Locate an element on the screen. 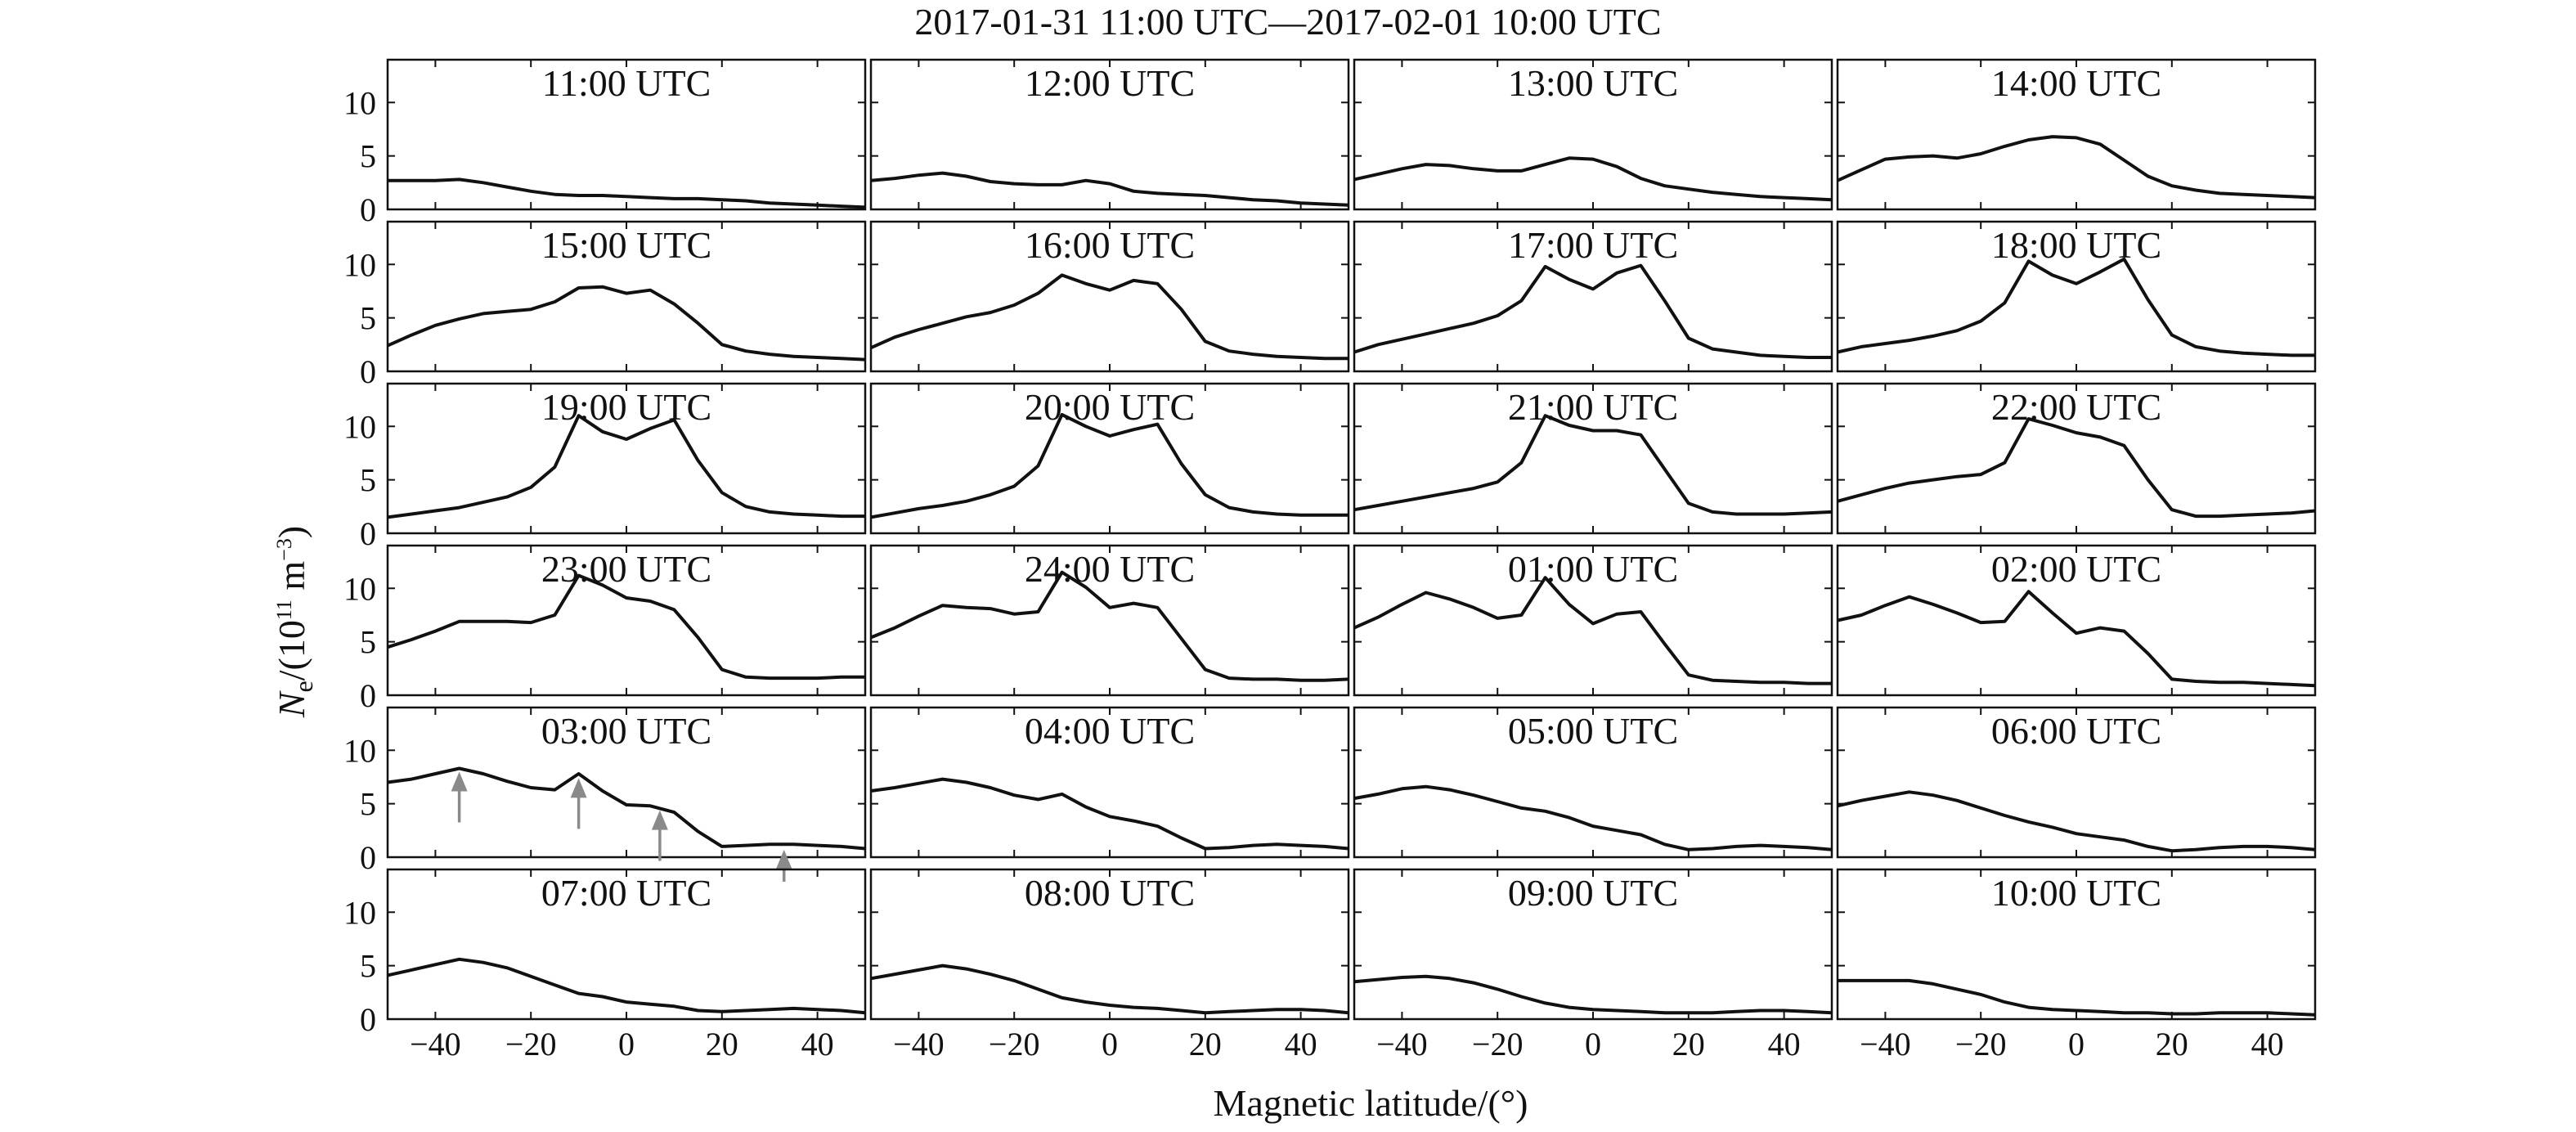  panel-title: 22:00 UTC is located at coordinates (2076, 407).